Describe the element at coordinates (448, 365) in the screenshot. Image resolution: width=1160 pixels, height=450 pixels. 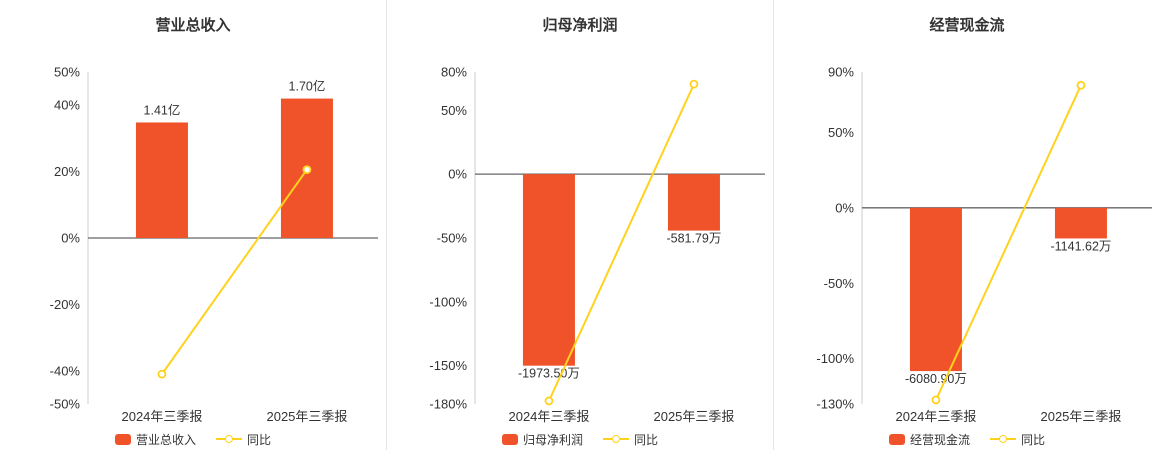
I see `y-tick-label: -150%` at that location.